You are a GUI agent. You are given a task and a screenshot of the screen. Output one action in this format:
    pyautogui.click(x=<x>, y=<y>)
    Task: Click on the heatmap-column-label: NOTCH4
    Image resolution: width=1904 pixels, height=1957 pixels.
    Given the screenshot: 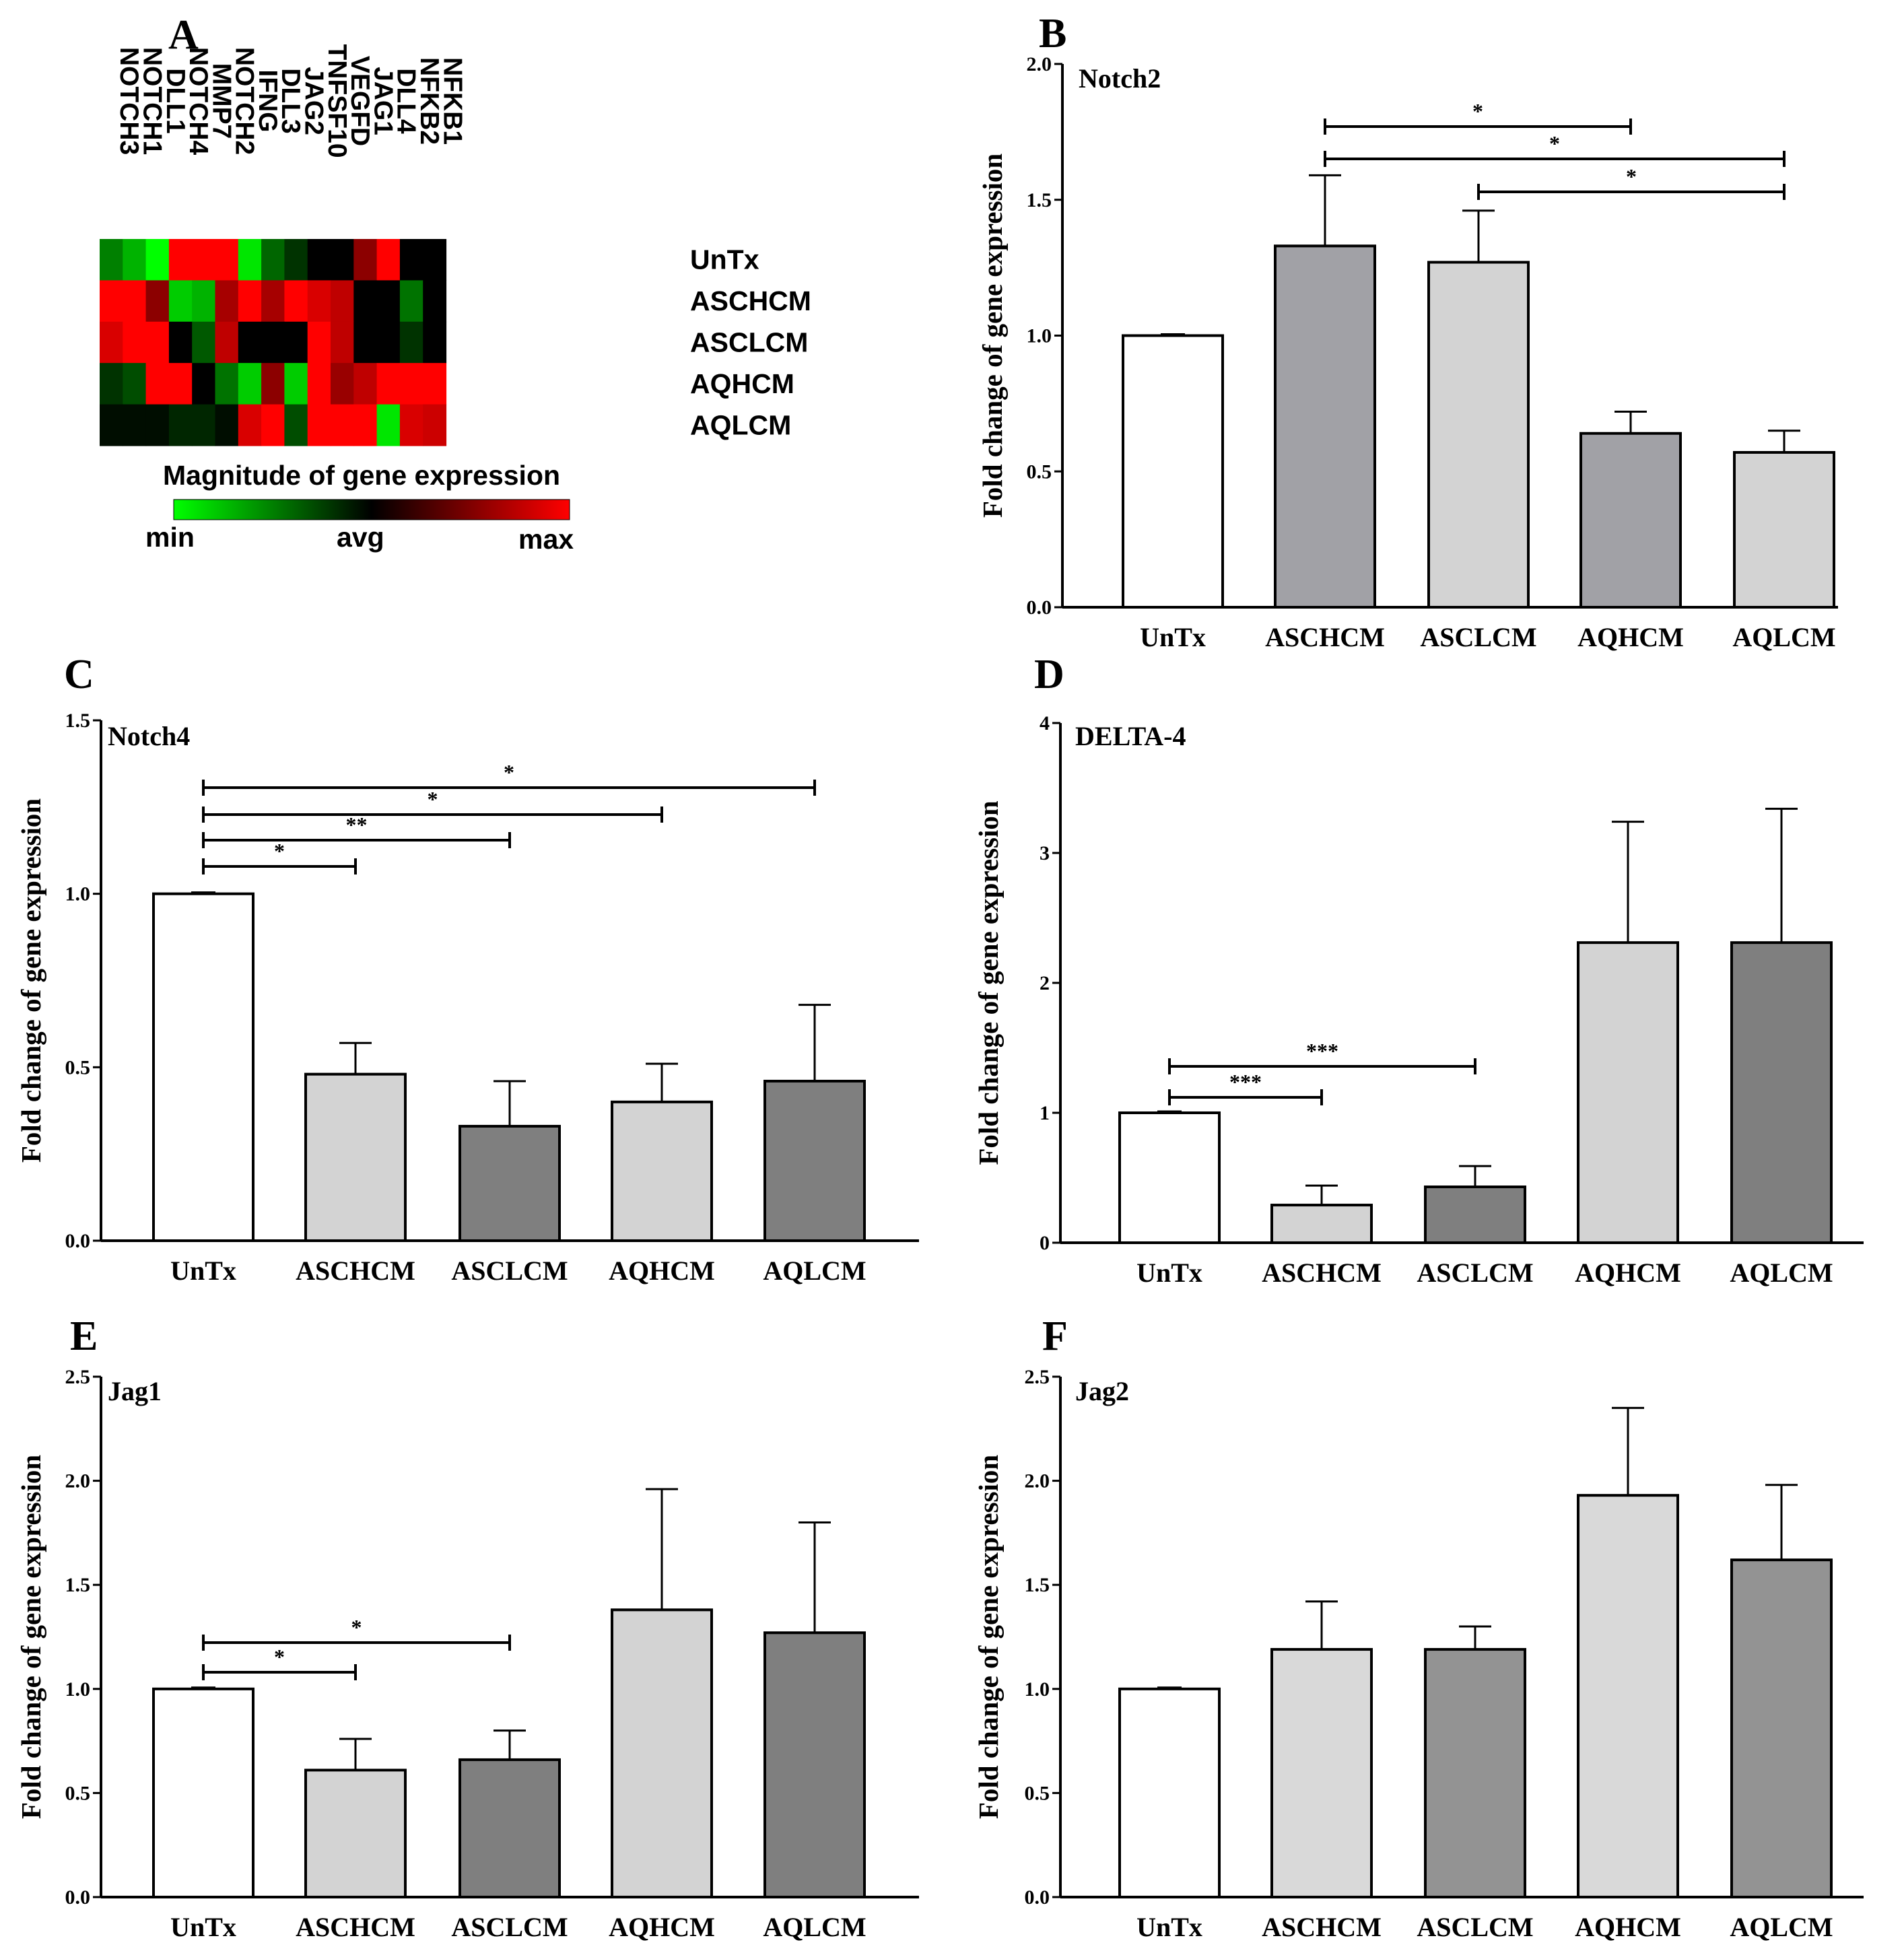 What is the action you would take?
    pyautogui.click(x=198, y=102)
    